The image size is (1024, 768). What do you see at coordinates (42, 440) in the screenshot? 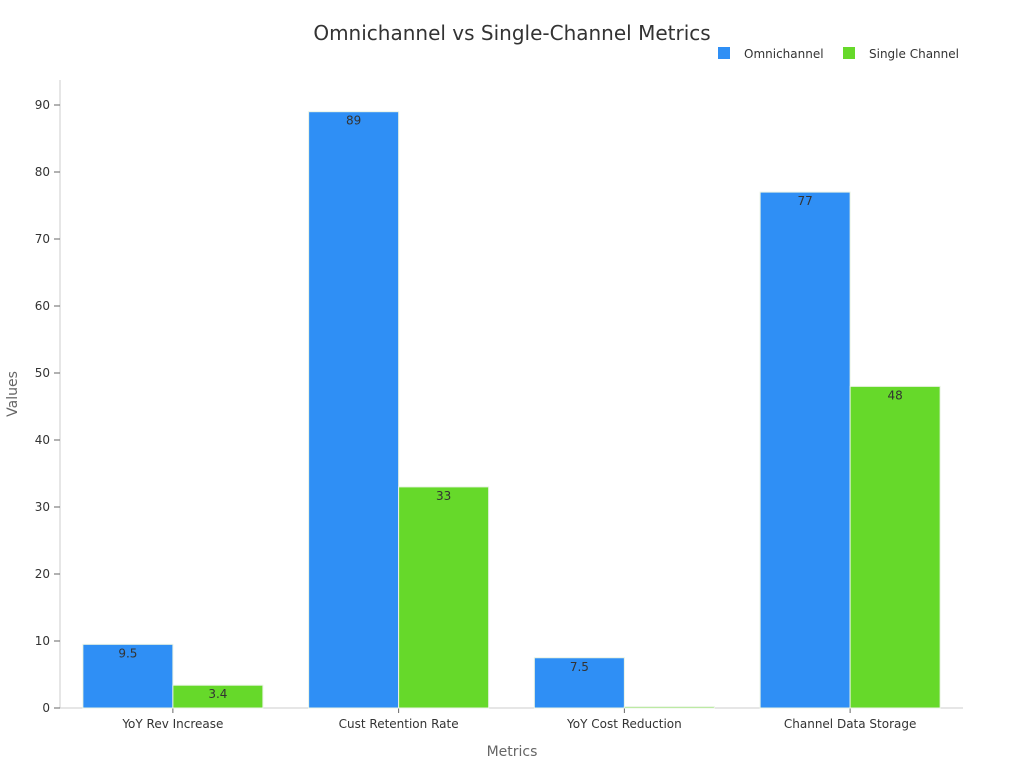
I see `y-tick-label: 40` at bounding box center [42, 440].